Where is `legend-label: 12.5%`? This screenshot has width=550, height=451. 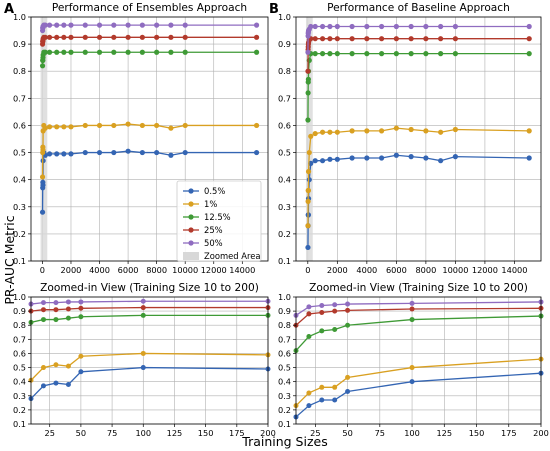
legend-label: 12.5% is located at coordinates (217, 217).